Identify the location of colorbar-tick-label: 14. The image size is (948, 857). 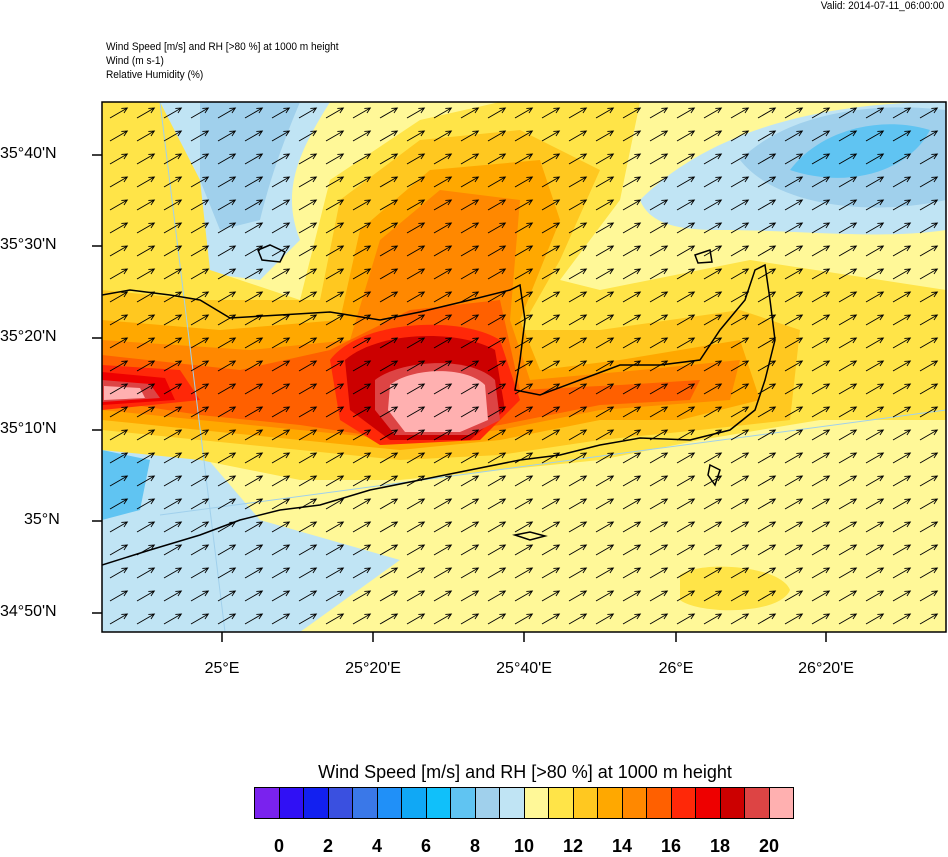
(622, 846).